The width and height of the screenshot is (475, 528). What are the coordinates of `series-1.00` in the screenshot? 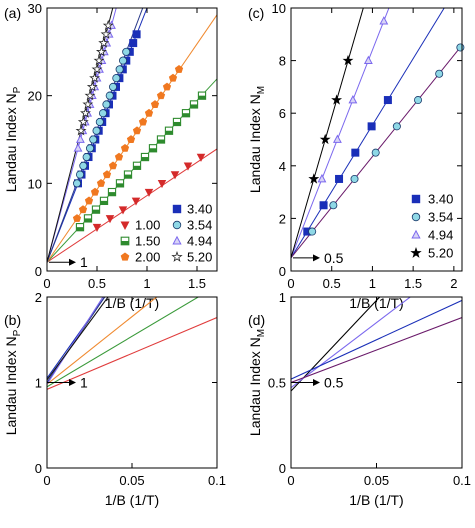 It's located at (149, 192).